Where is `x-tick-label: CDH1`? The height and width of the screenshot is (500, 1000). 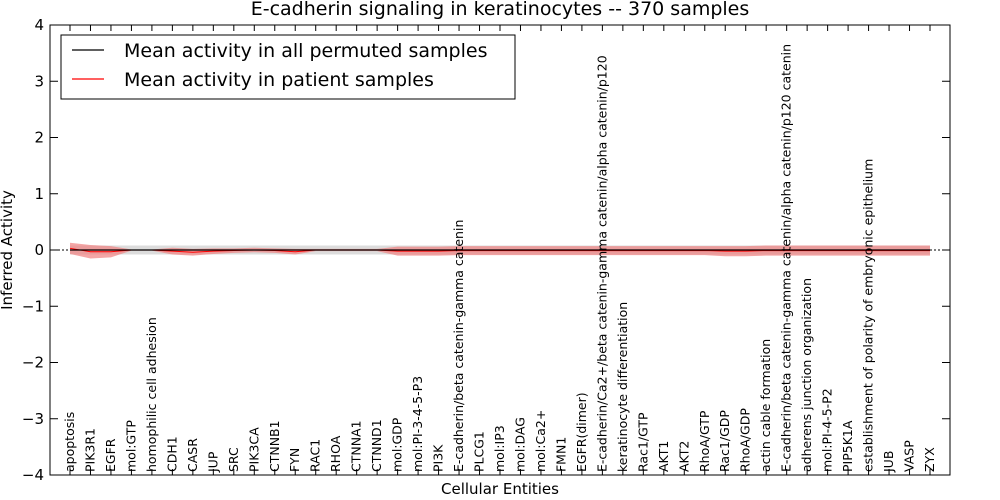 x-tick-label: CDH1 is located at coordinates (171, 454).